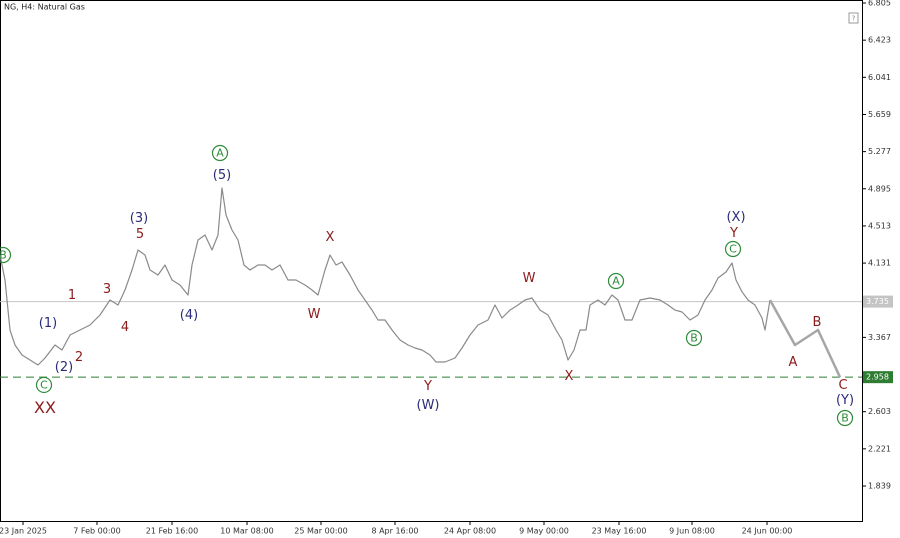 The image size is (900, 538). I want to click on x-tick-label: 23 May 16:00, so click(619, 531).